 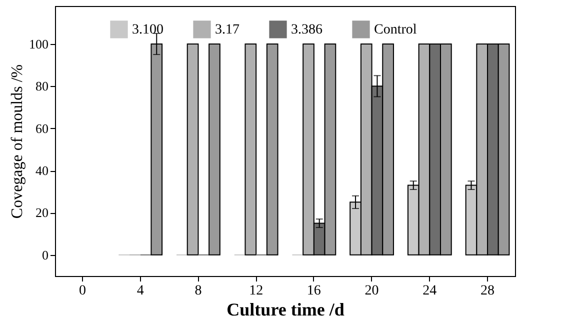 I want to click on legend-label: 3.386, so click(x=306, y=30).